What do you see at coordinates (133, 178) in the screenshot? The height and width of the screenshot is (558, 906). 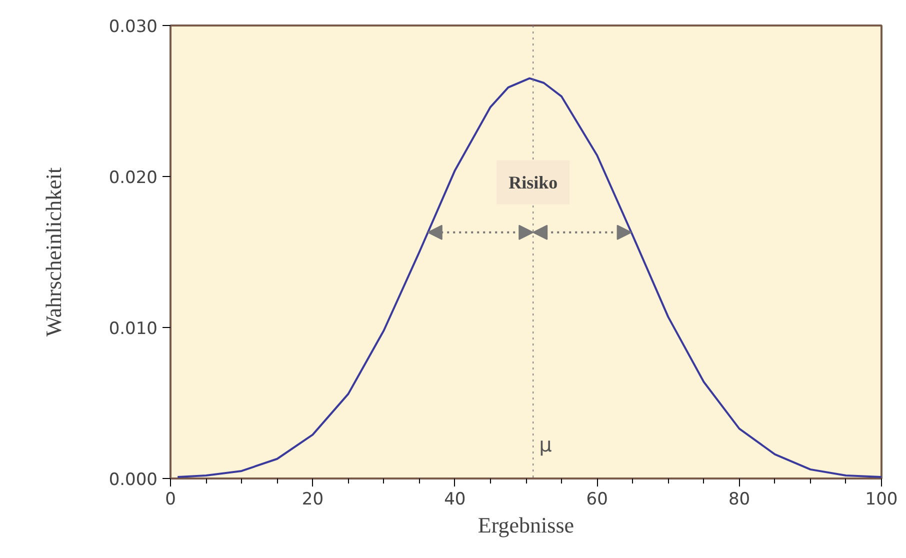 I see `y-tick-label: 0.020` at bounding box center [133, 178].